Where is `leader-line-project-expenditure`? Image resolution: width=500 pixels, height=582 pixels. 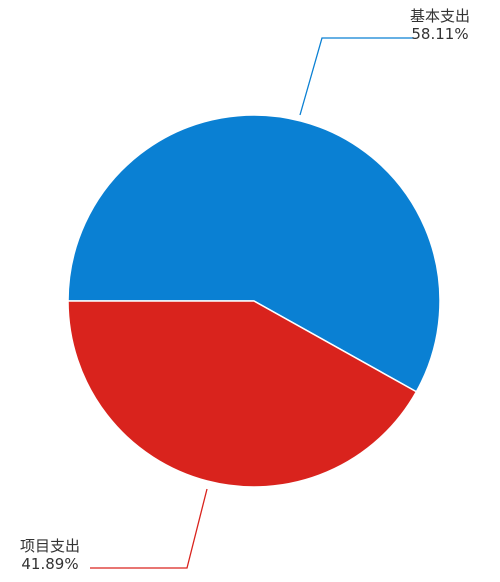 leader-line-project-expenditure is located at coordinates (149, 528).